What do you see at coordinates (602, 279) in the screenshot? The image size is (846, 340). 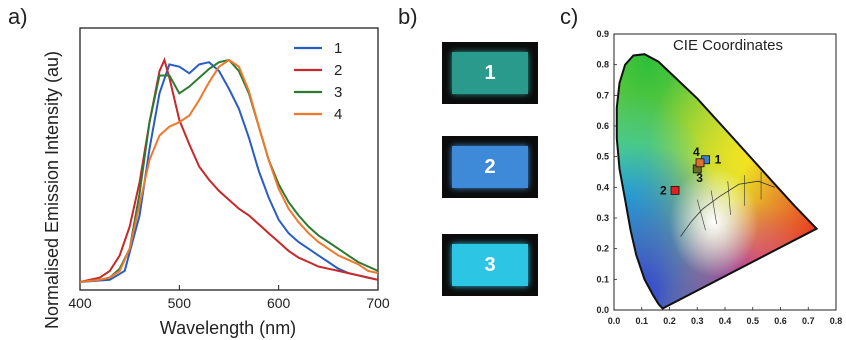 I see `cie-y-tick-label: 0.1` at bounding box center [602, 279].